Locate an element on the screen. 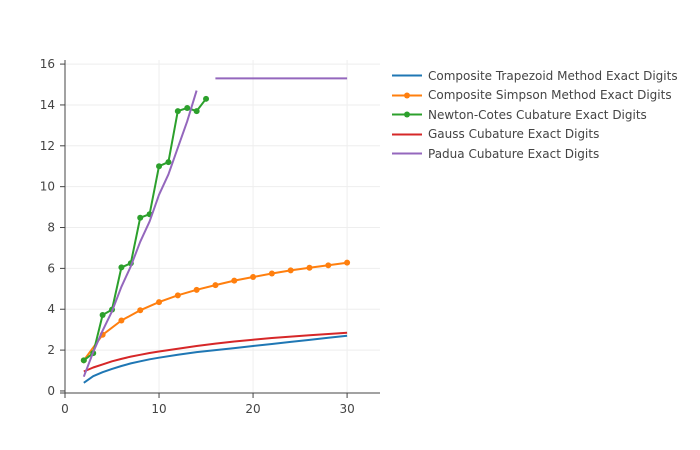  y-tick-label: 14 is located at coordinates (47, 105).